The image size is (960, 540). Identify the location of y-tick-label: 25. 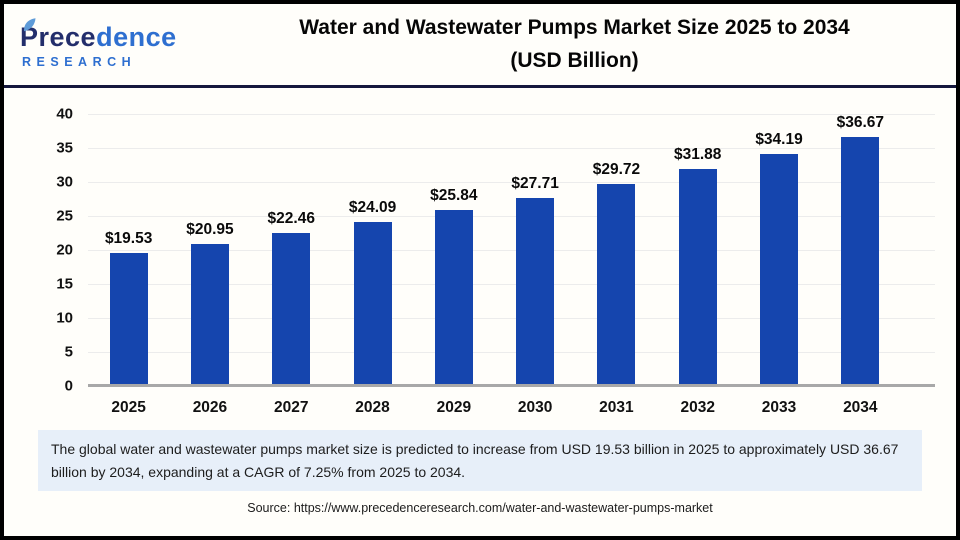
(64, 216).